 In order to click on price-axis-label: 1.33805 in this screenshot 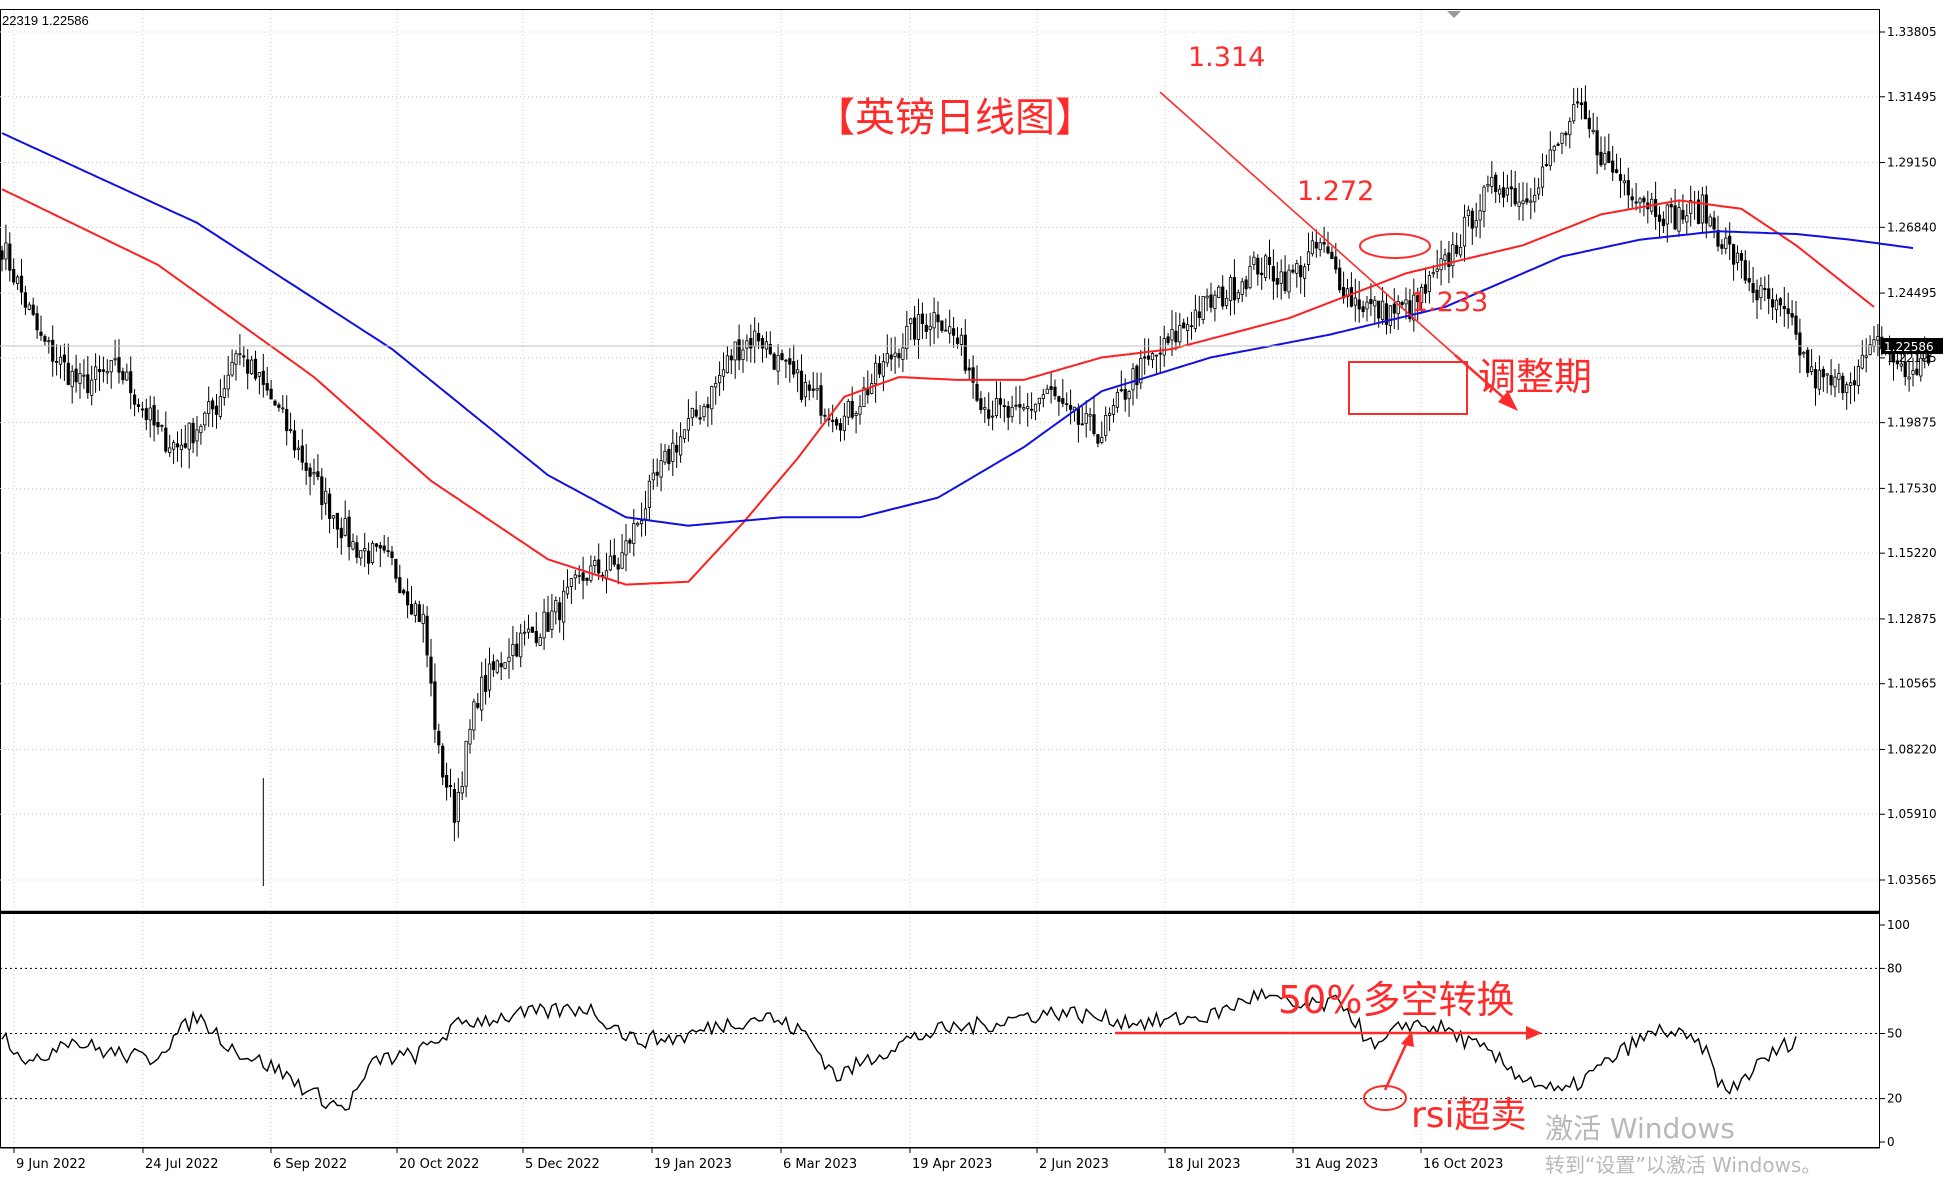, I will do `click(1912, 32)`.